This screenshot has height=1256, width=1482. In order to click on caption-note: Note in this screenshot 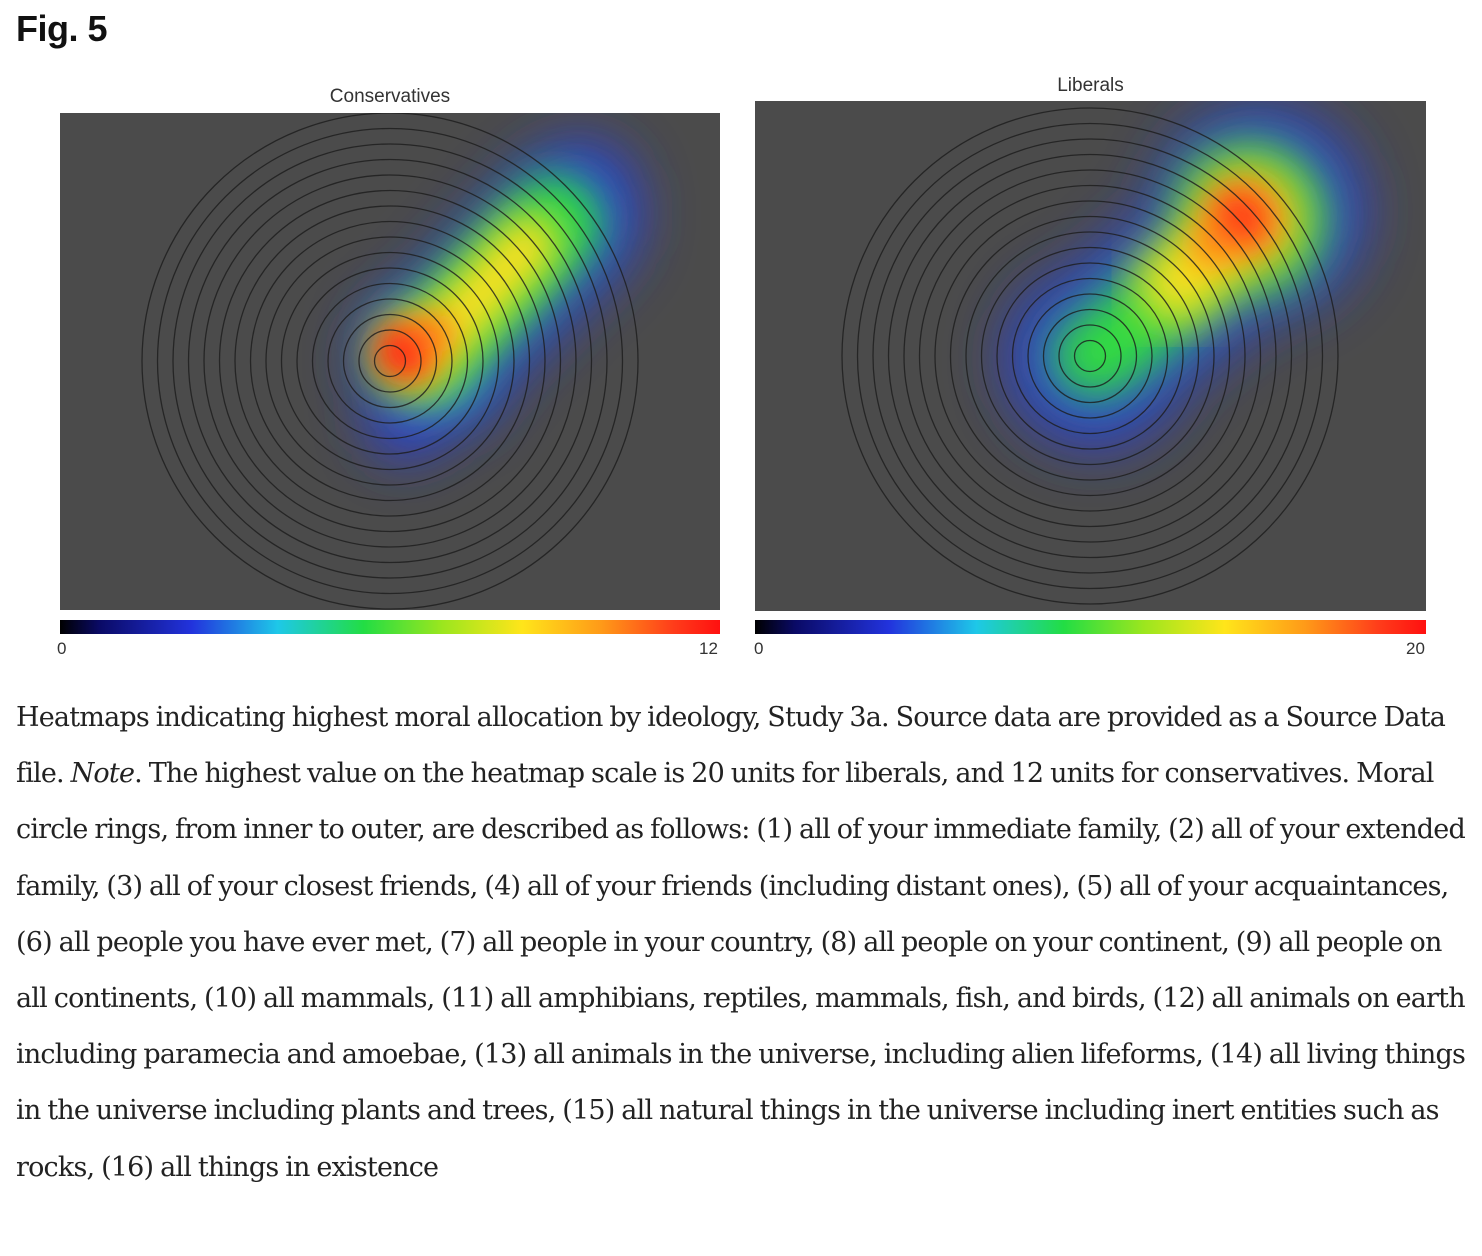, I will do `click(102, 774)`.